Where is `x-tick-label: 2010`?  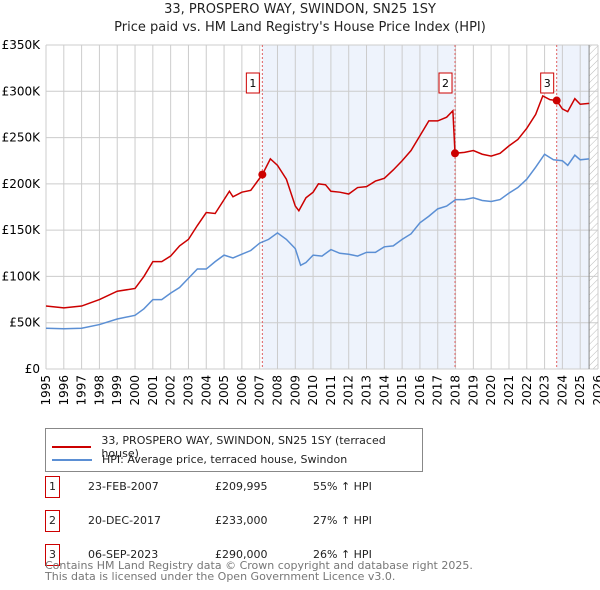 x-tick-label: 2010 is located at coordinates (313, 390).